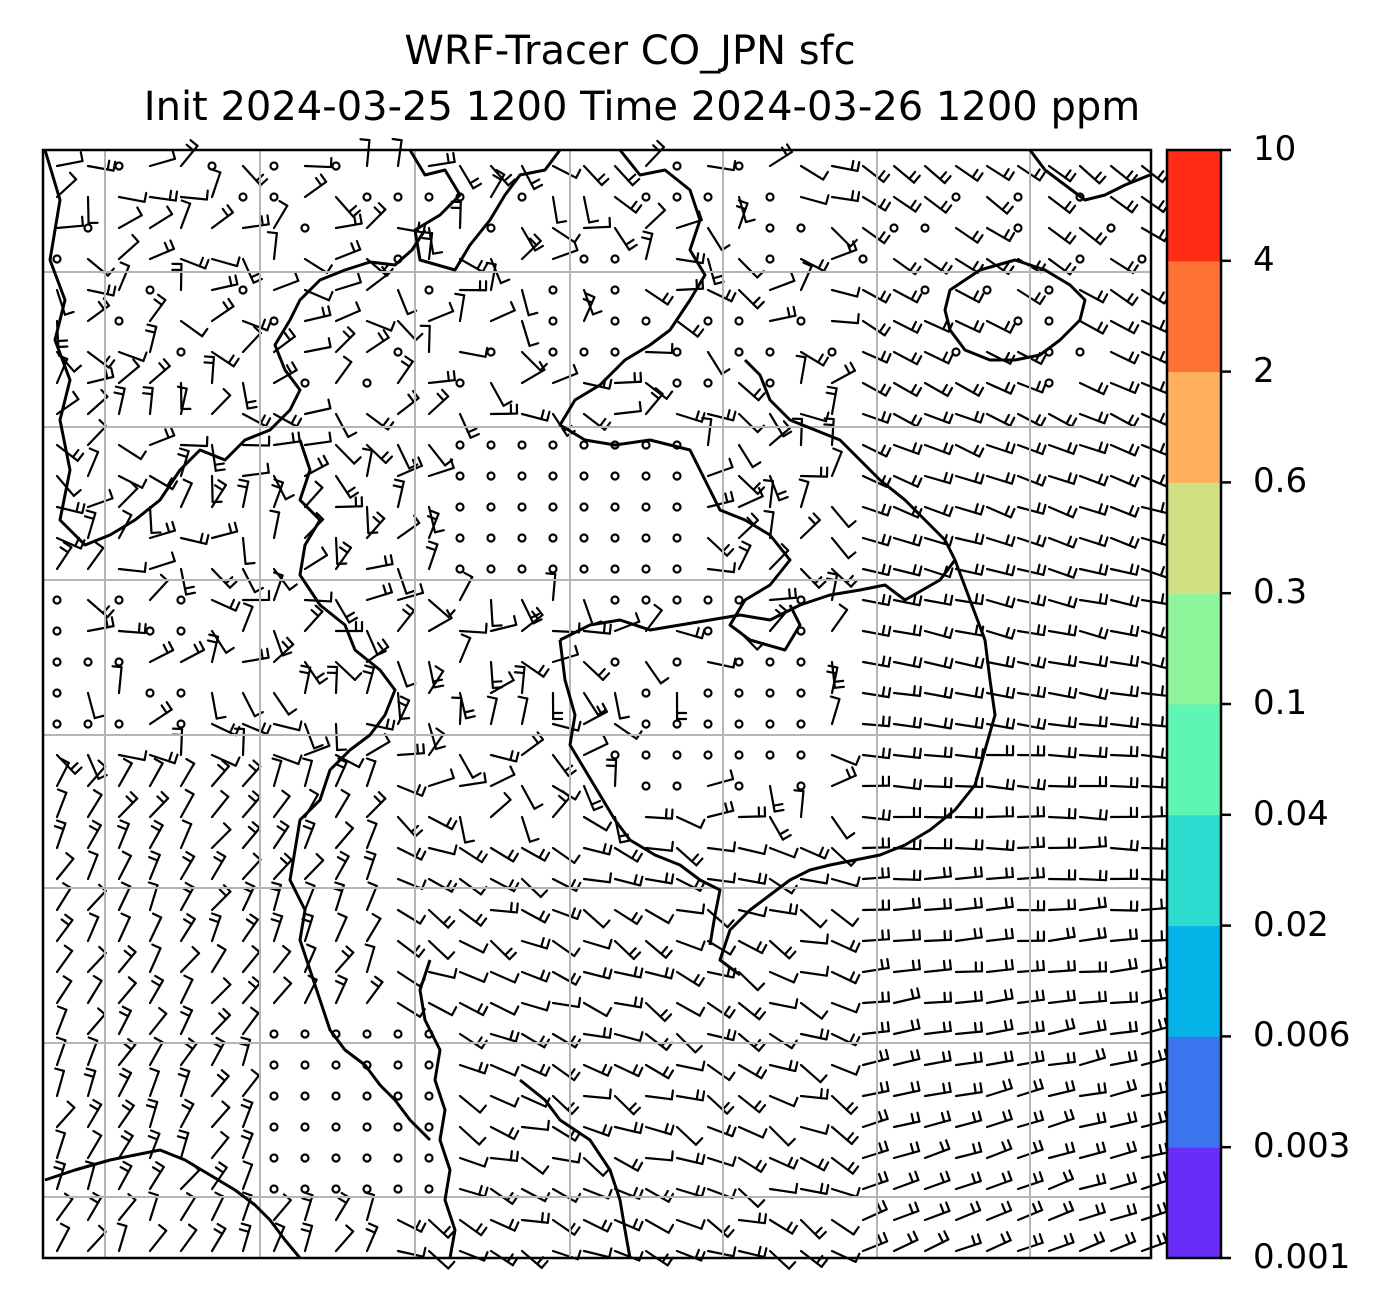 This screenshot has height=1313, width=1400. What do you see at coordinates (1194, 316) in the screenshot?
I see `colorbar-segment` at bounding box center [1194, 316].